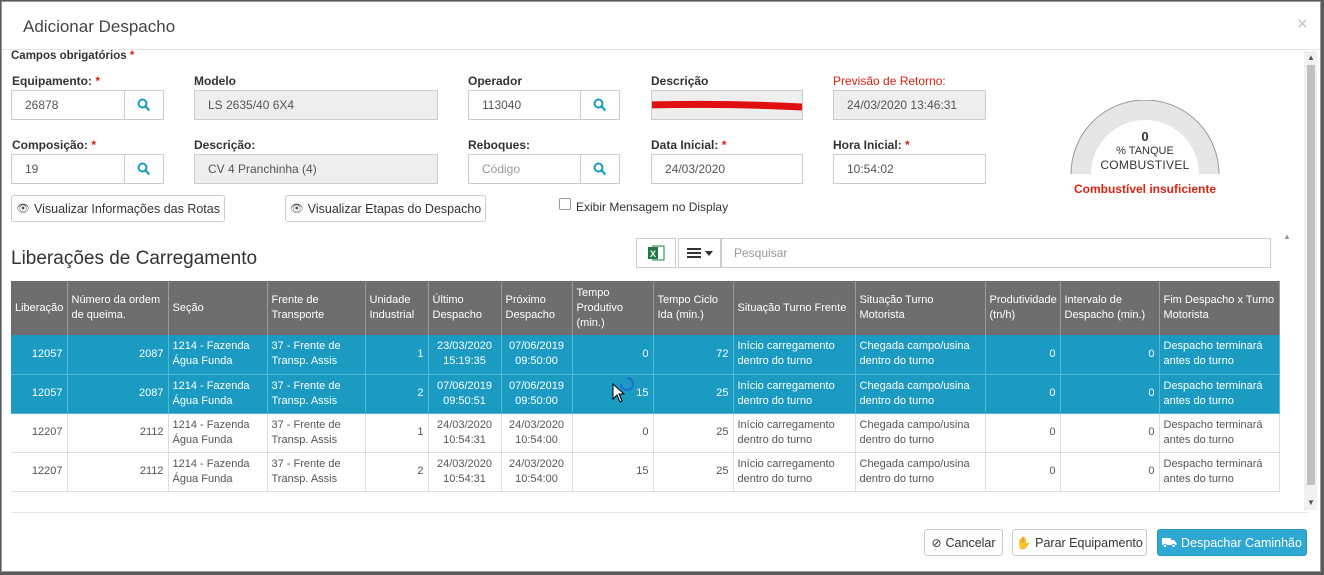  Describe the element at coordinates (118, 433) in the screenshot. I see `table-cell: 2112` at that location.